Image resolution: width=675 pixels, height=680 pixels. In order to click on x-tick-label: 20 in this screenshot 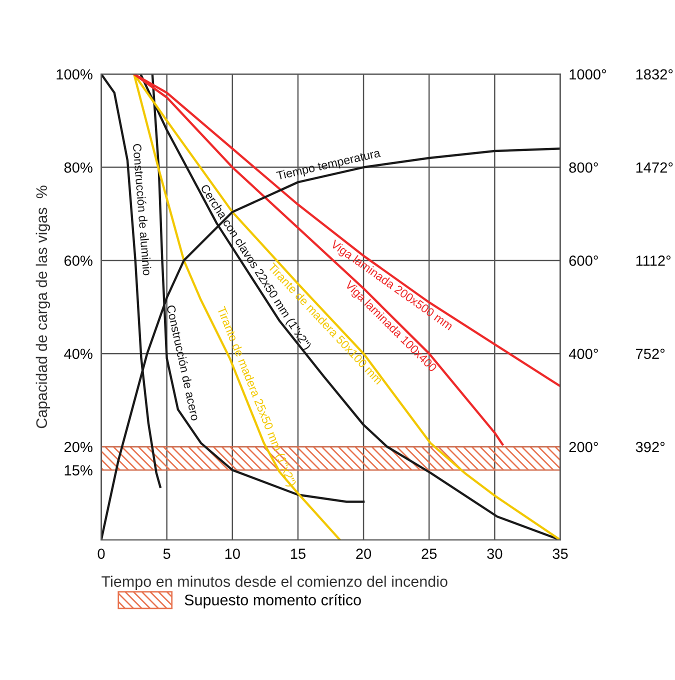, I will do `click(364, 553)`.